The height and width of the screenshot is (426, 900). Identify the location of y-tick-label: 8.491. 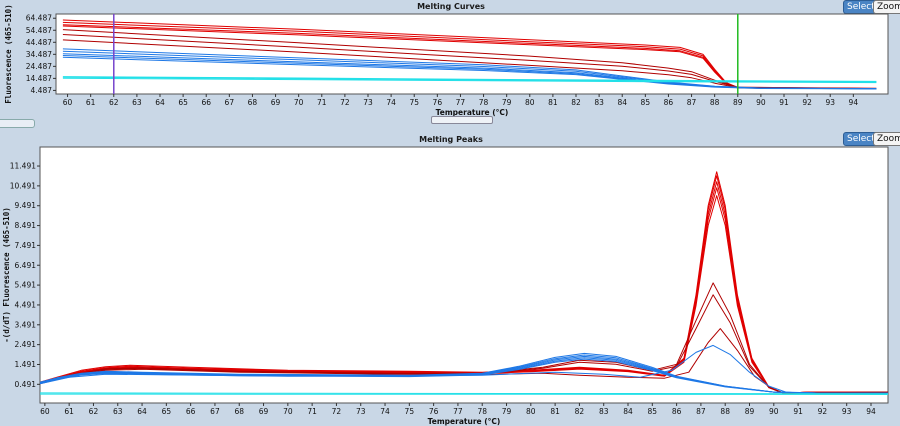
(26, 225).